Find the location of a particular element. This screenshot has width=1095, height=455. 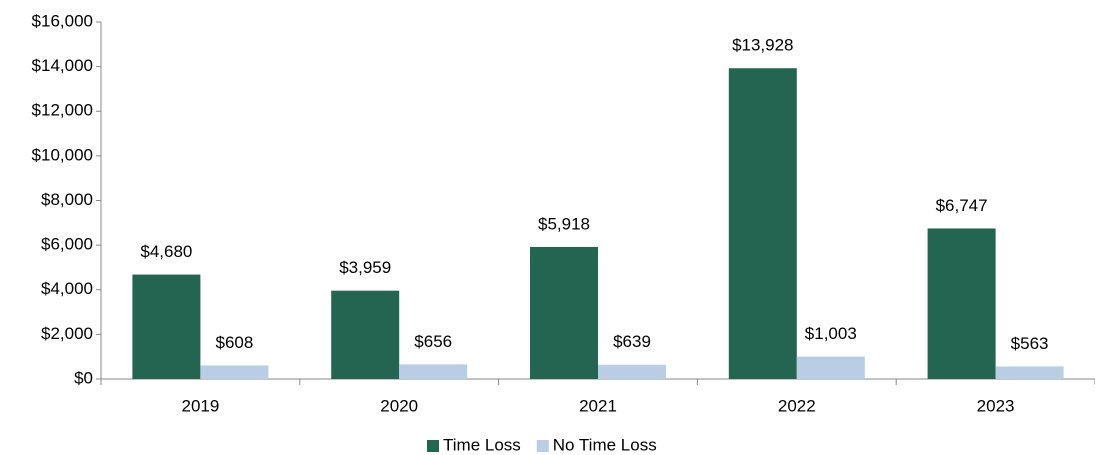

data-label: $1,003 is located at coordinates (831, 333).